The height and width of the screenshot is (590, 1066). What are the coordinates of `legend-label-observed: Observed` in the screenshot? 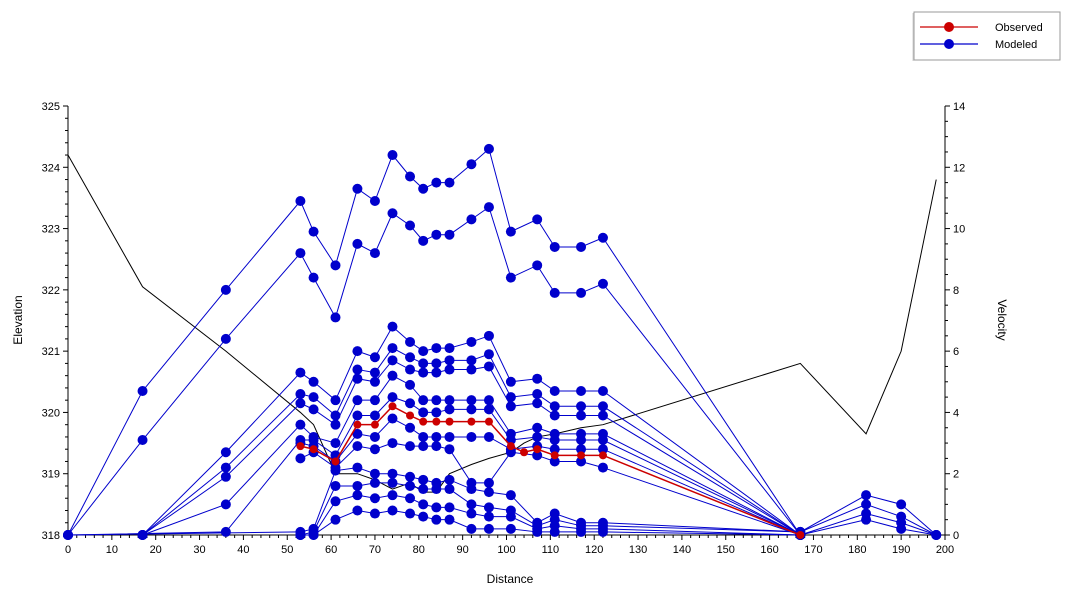 It's located at (1019, 28).